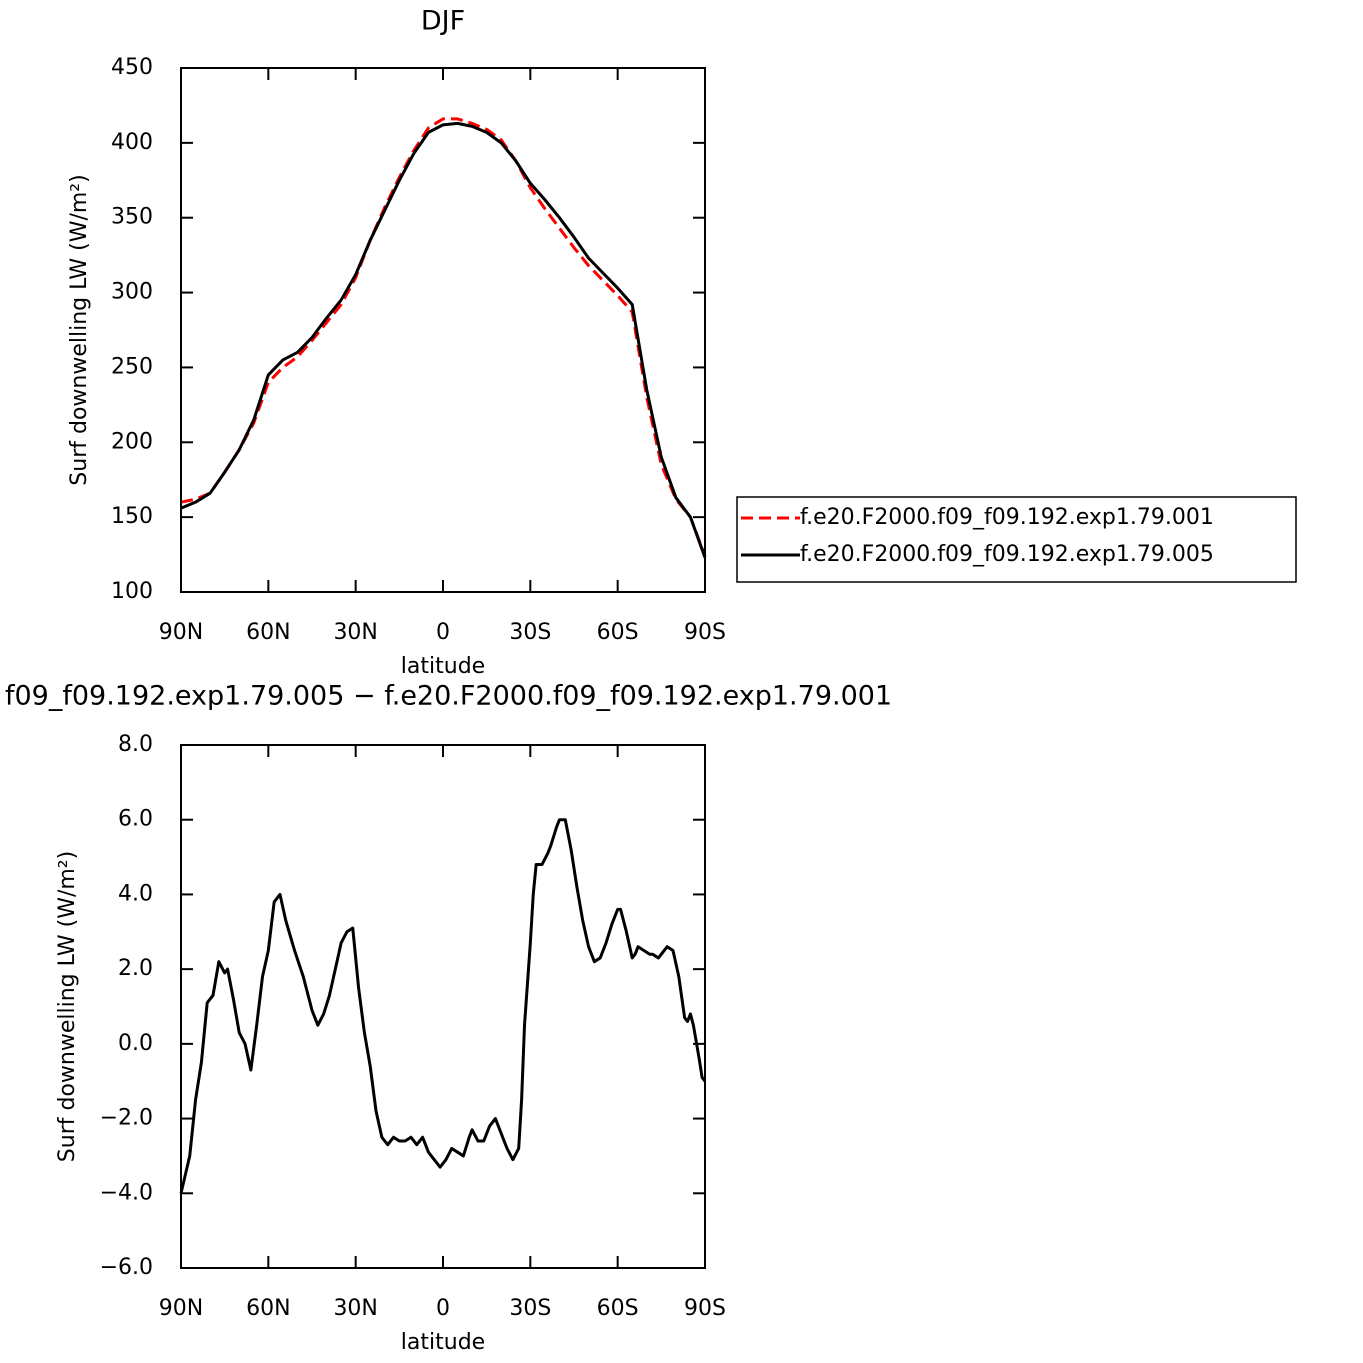 Image resolution: width=1363 pixels, height=1363 pixels. Describe the element at coordinates (132, 292) in the screenshot. I see `y-tick-label: 300` at that location.